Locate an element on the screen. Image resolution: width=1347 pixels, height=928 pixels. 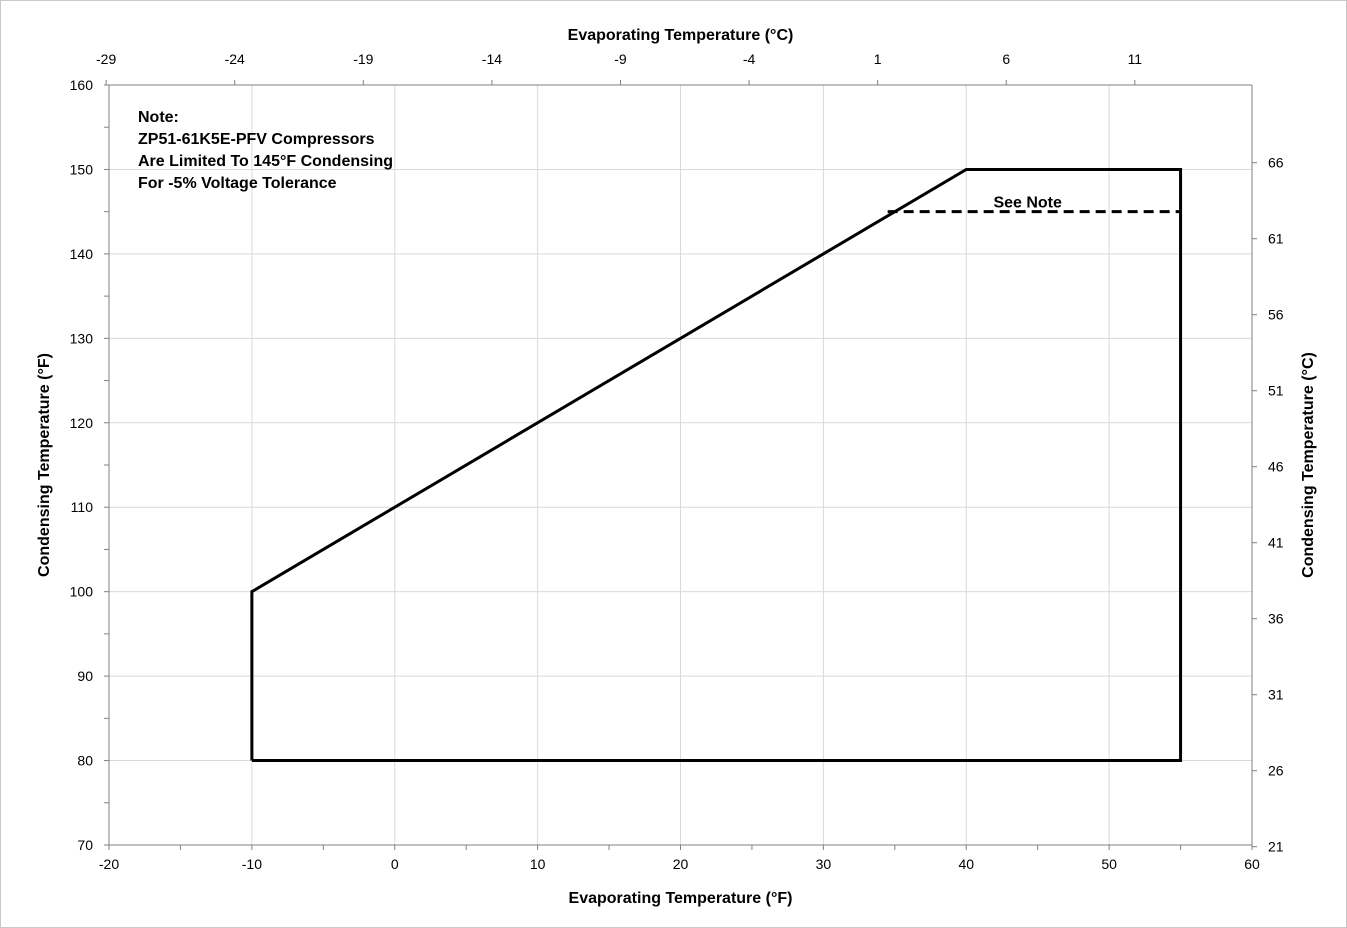
y-tick-label: 140 is located at coordinates (82, 254).